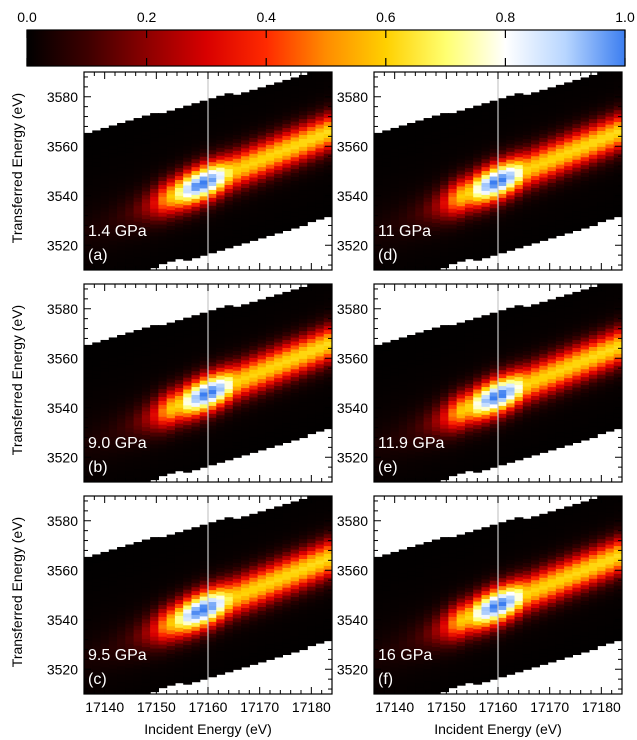 This screenshot has height=740, width=637. What do you see at coordinates (212, 171) in the screenshot?
I see `heatmap-cells` at bounding box center [212, 171].